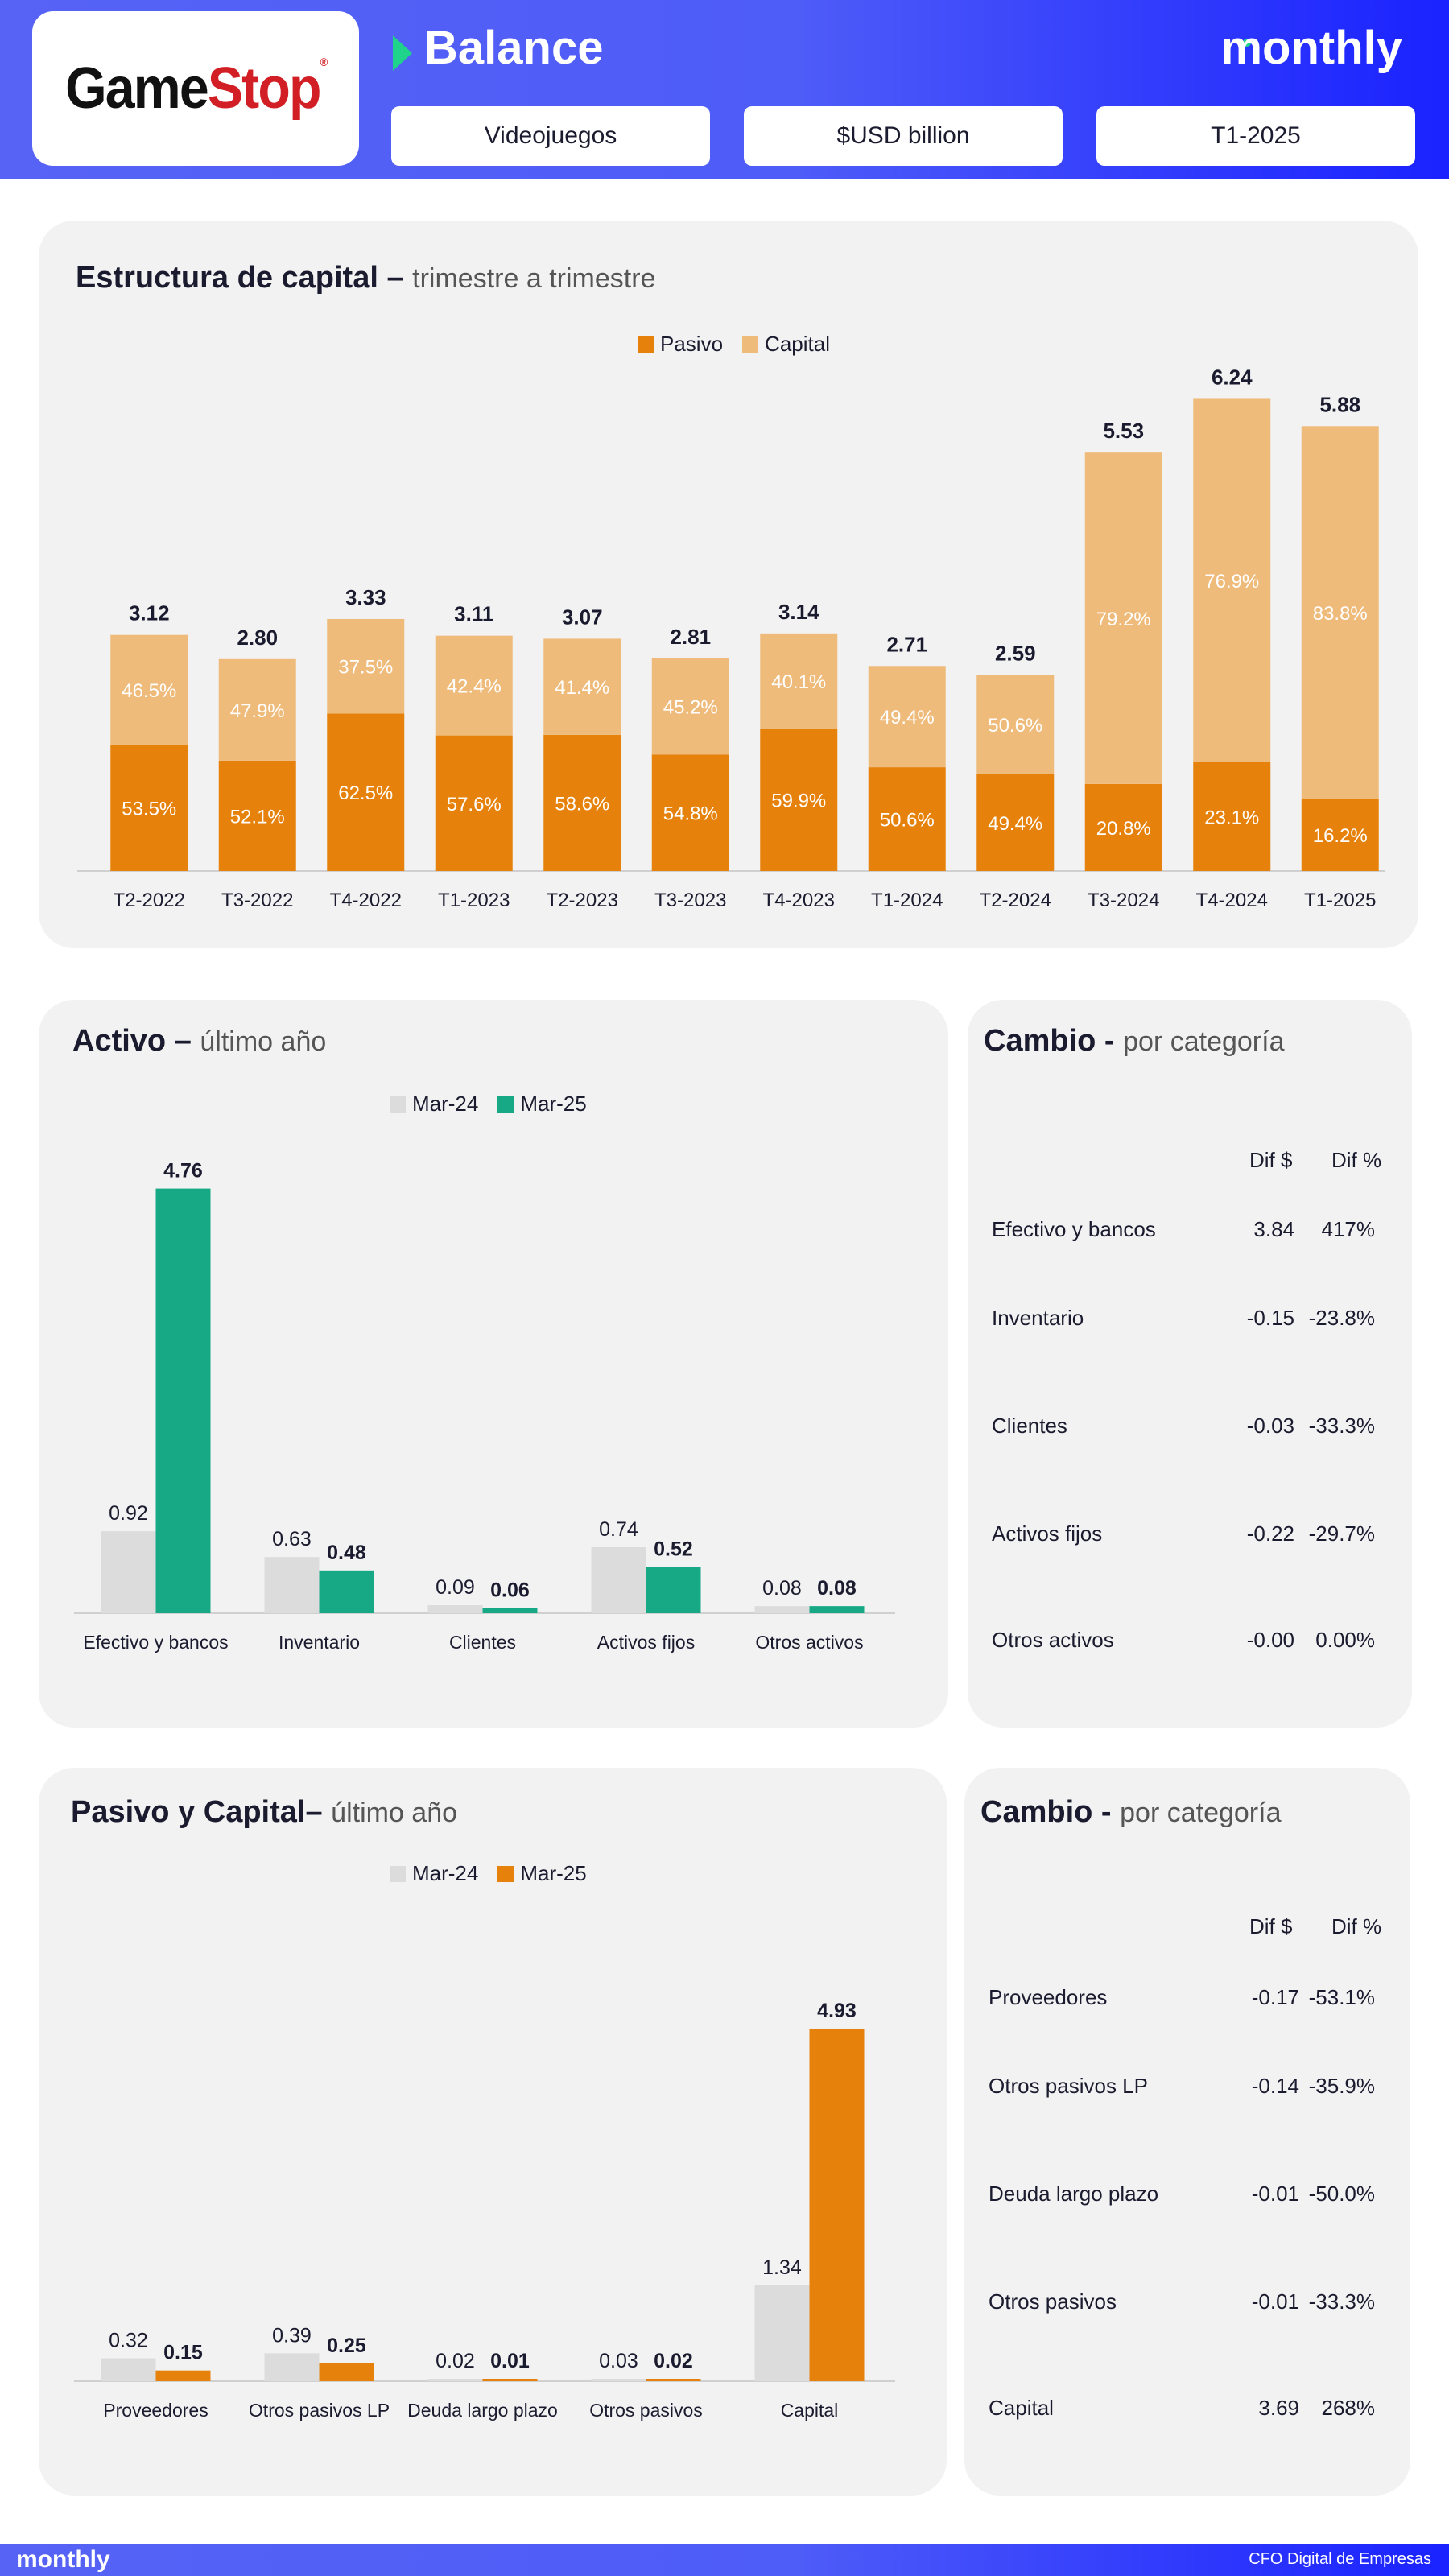 The width and height of the screenshot is (1449, 2576). What do you see at coordinates (445, 1104) in the screenshot?
I see `legend-label-mar24: Mar-24` at bounding box center [445, 1104].